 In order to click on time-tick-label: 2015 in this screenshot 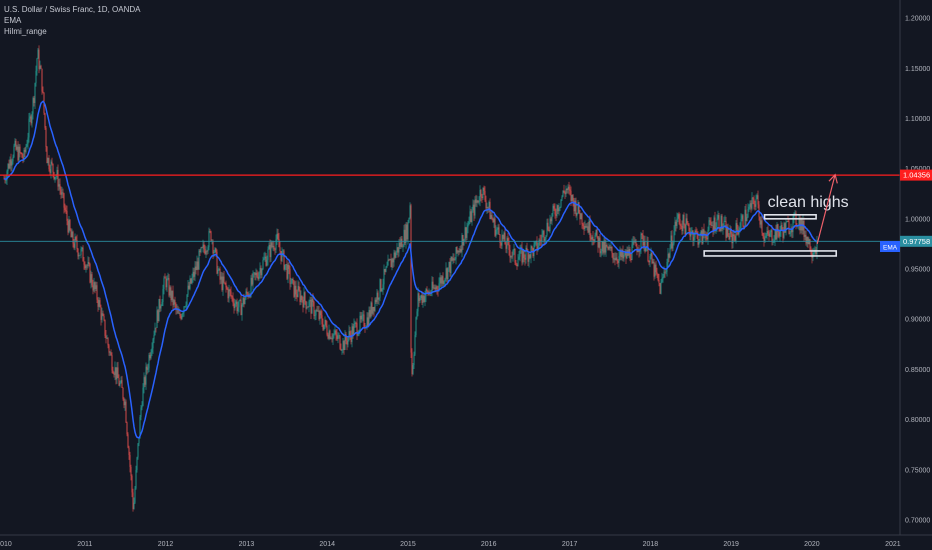, I will do `click(408, 544)`.